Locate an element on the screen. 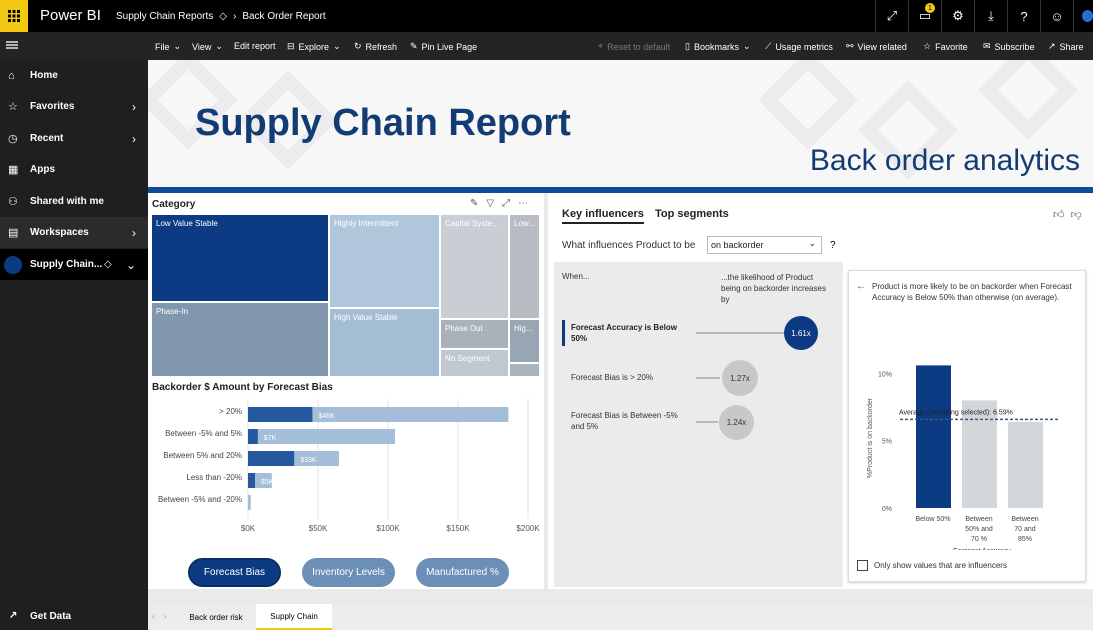 The height and width of the screenshot is (630, 1093). back-arrow-icon: ← is located at coordinates (861, 286).